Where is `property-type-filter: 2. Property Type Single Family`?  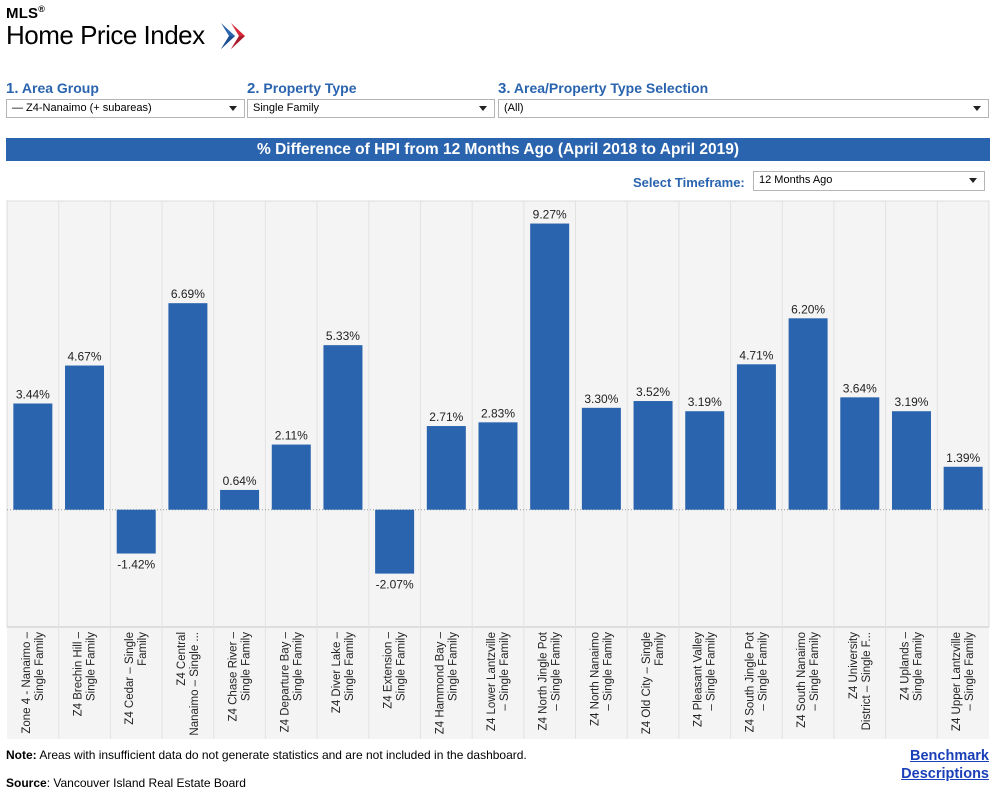
property-type-filter: 2. Property Type Single Family is located at coordinates (371, 99).